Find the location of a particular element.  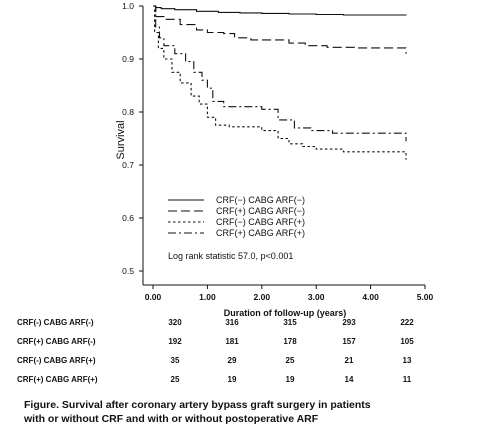

risk-cell: 29 is located at coordinates (232, 360).